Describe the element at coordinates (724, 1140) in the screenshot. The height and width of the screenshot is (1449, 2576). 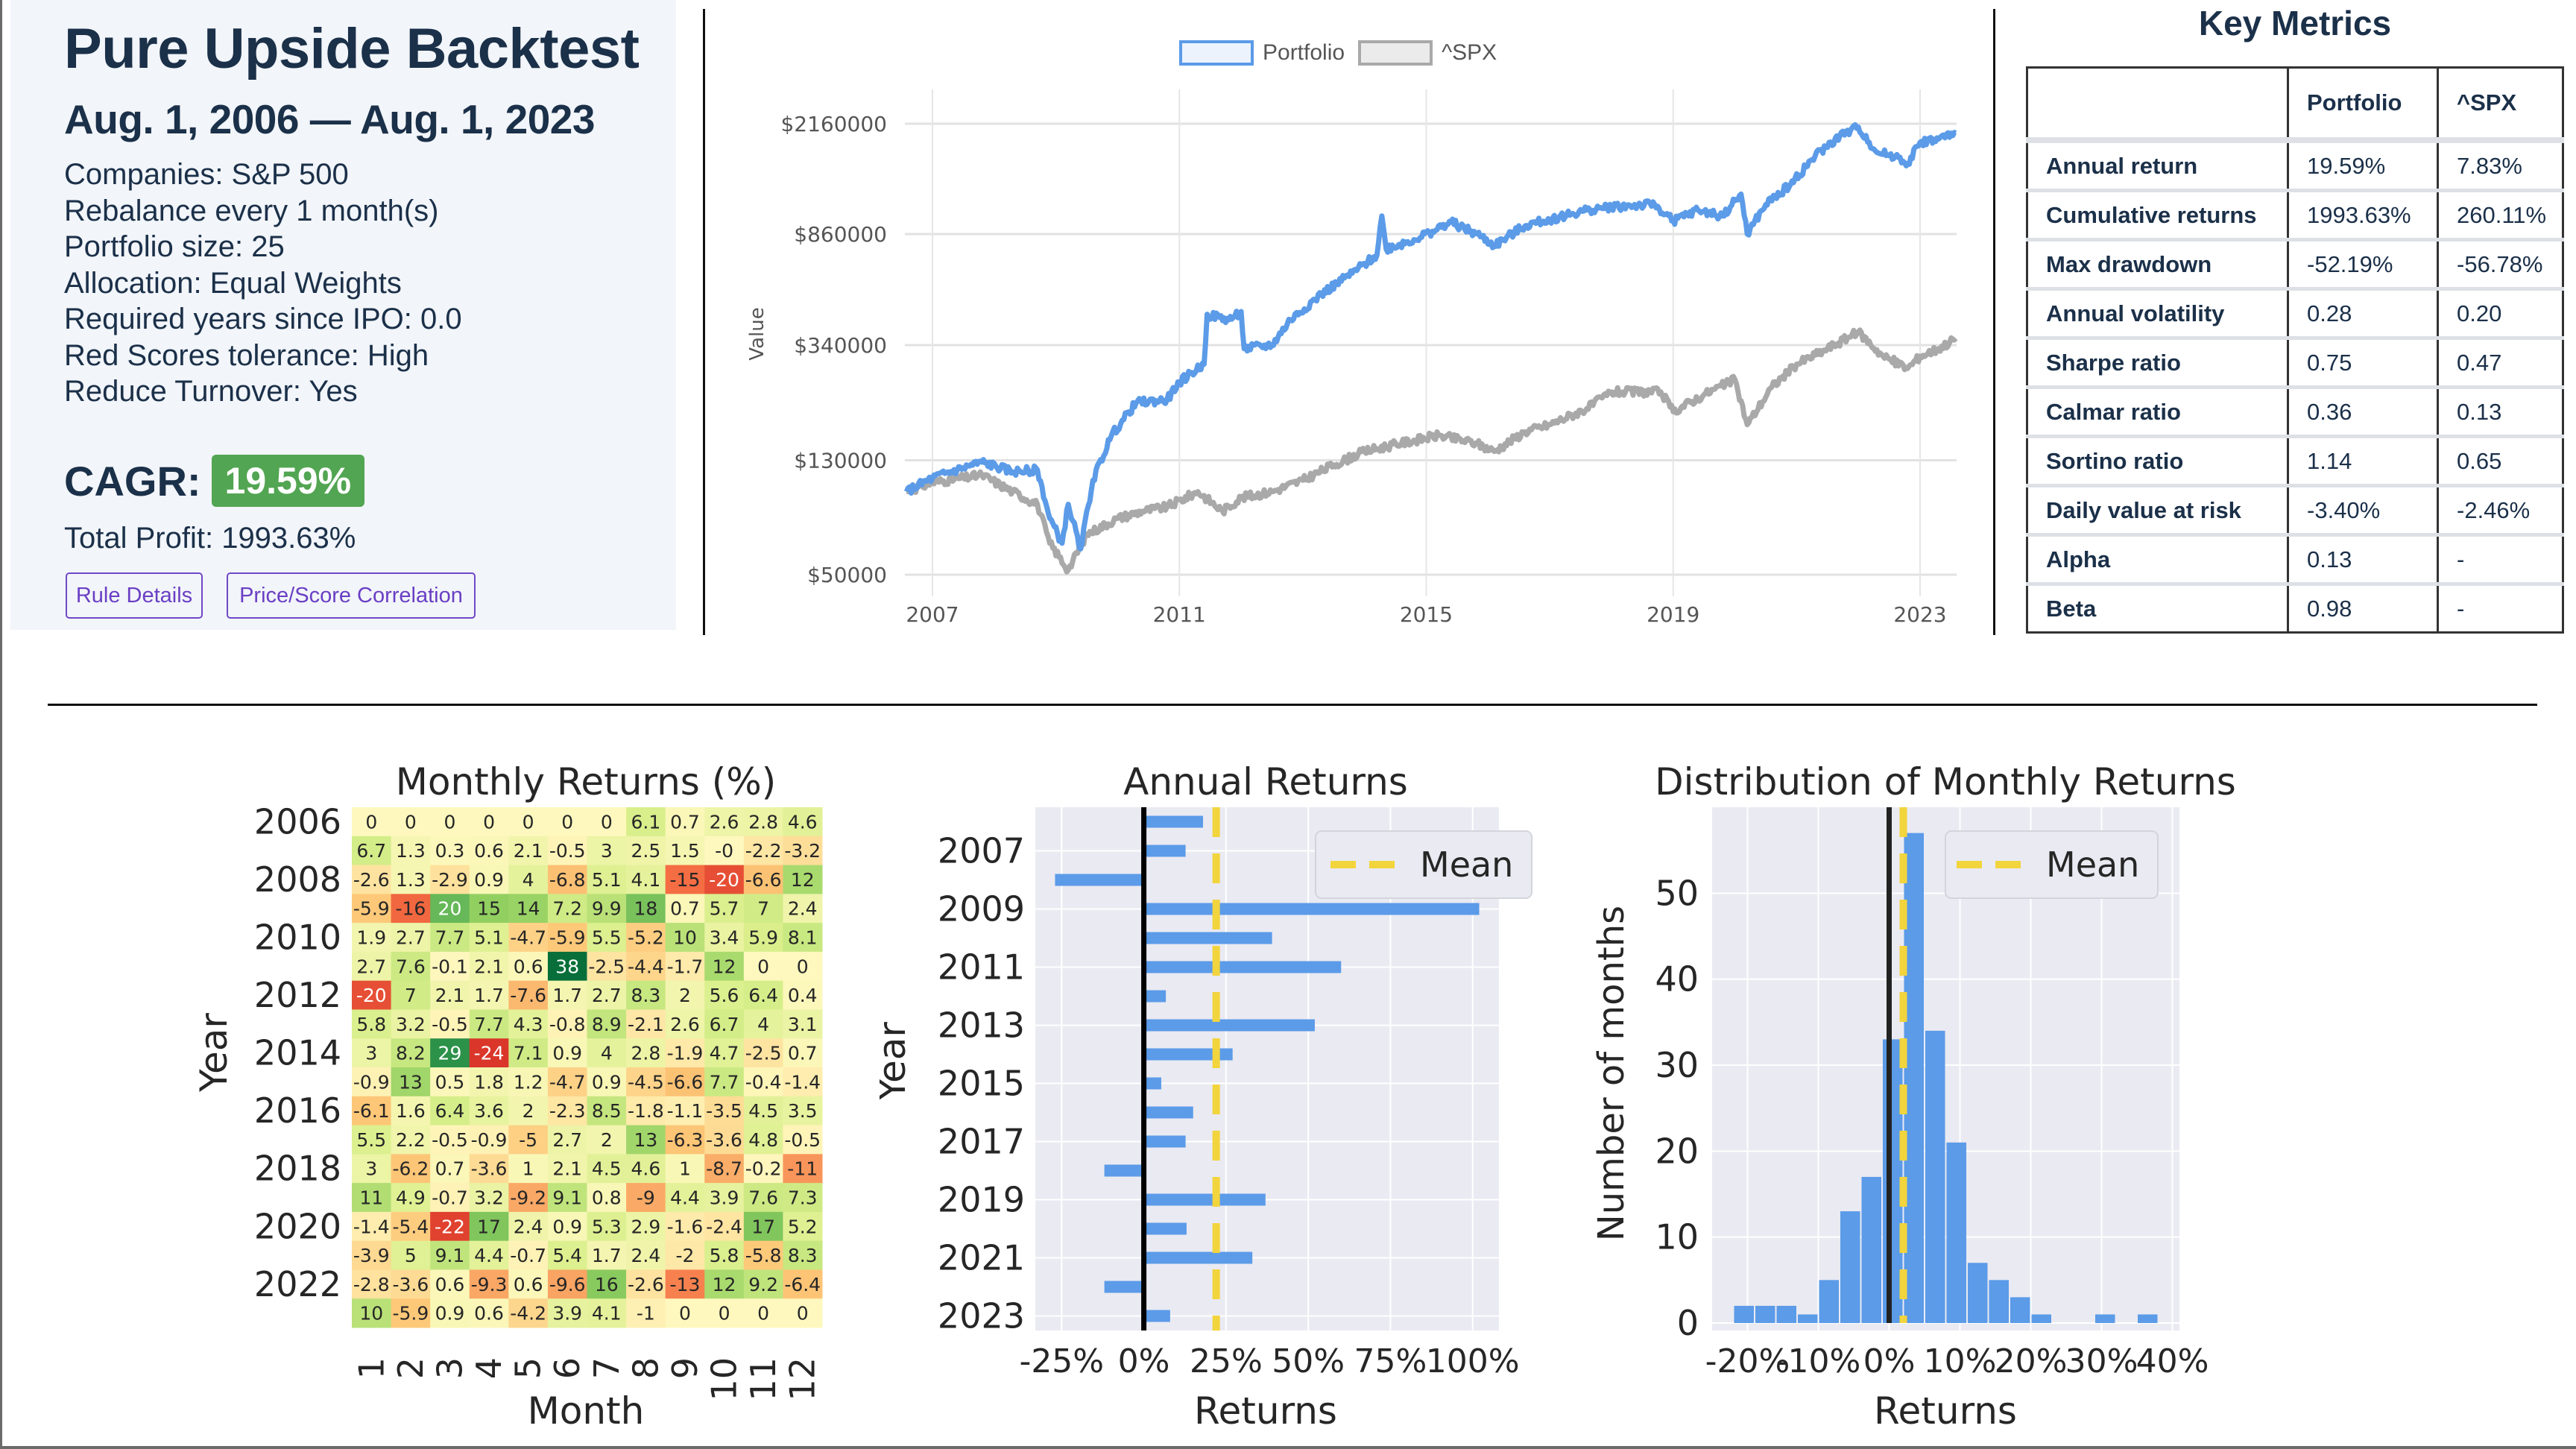
I see `heatmap-cell-label: -3.6` at that location.